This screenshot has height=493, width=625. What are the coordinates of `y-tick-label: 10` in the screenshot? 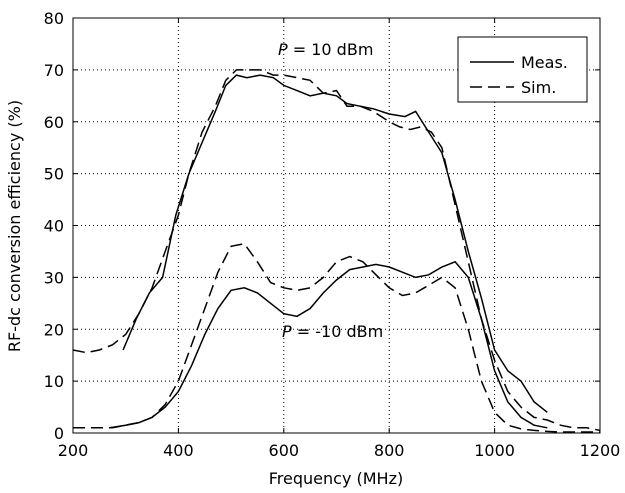 It's located at (54, 381).